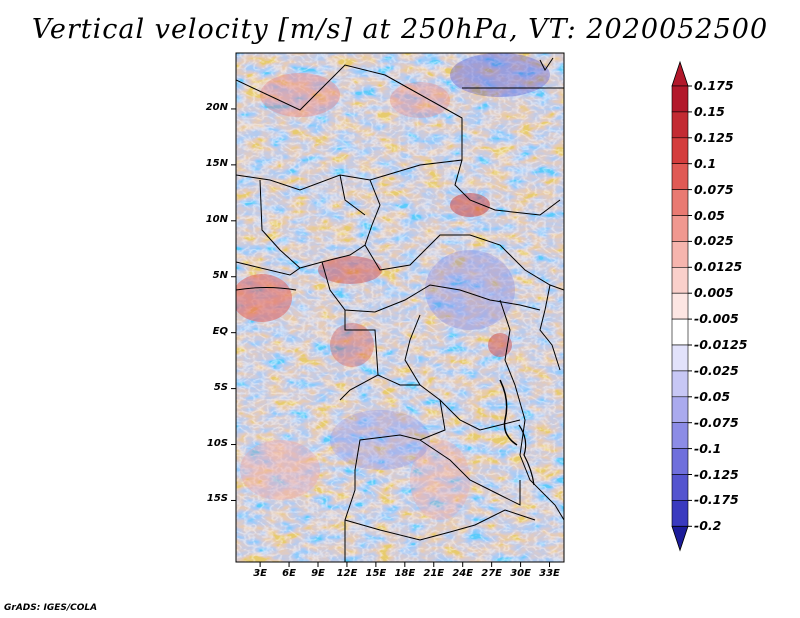 The width and height of the screenshot is (800, 618). Describe the element at coordinates (463, 573) in the screenshot. I see `lon-tick-label: 24E` at that location.